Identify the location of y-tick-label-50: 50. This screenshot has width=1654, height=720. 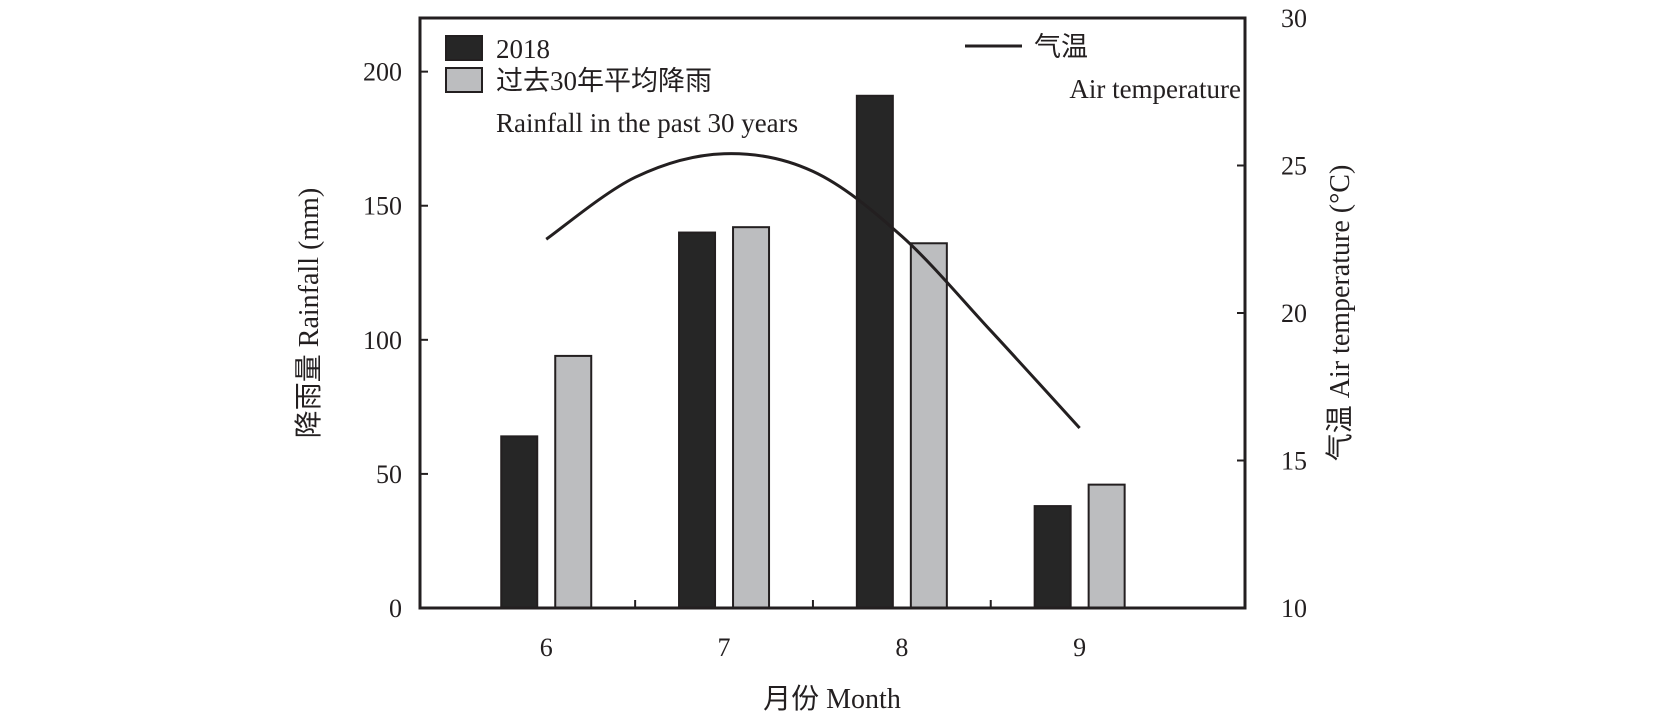
(389, 474).